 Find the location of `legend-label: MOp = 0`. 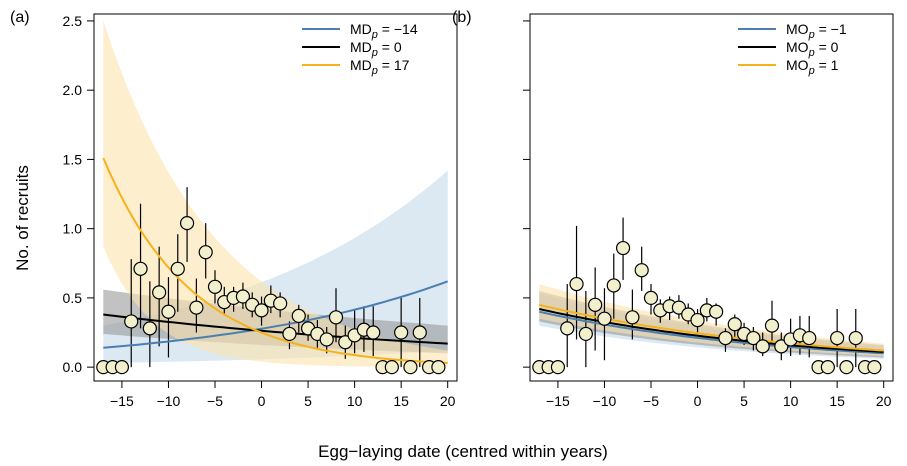

legend-label: MOp = 0 is located at coordinates (812, 49).